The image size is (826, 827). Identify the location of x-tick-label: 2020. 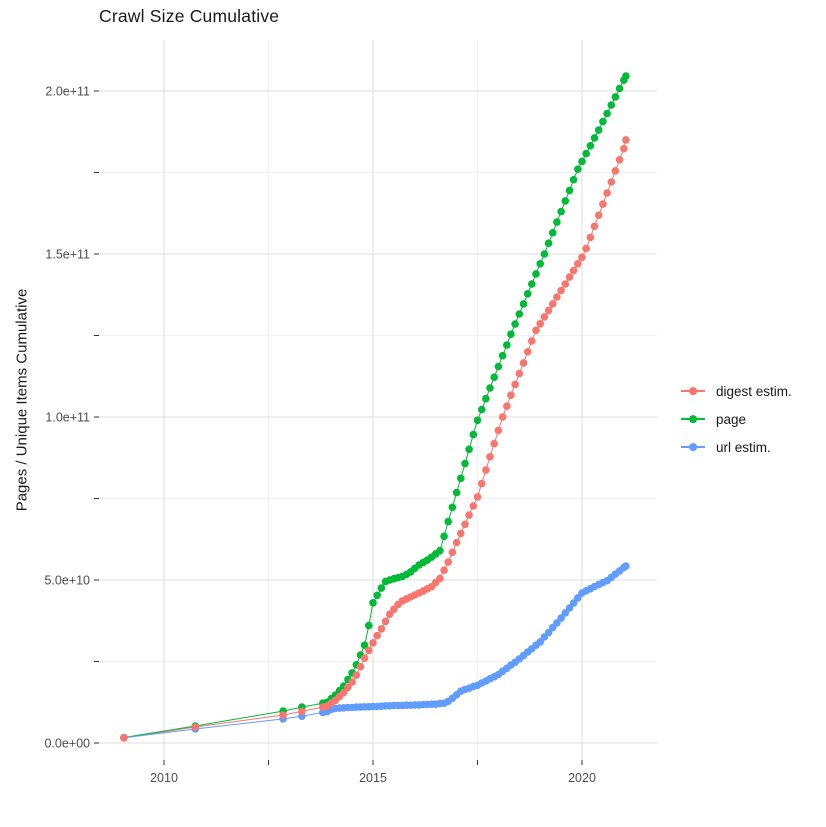
(582, 778).